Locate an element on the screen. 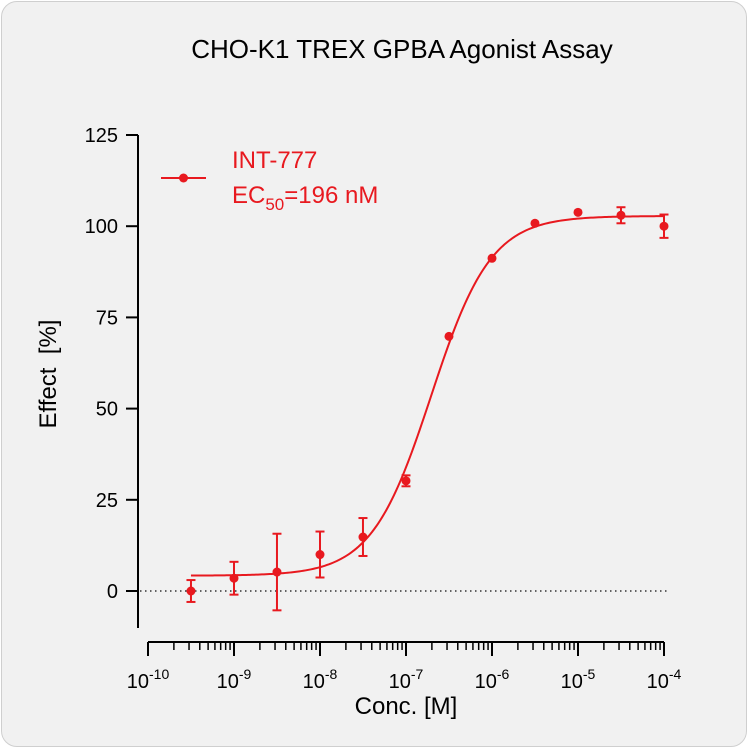 Image resolution: width=750 pixels, height=750 pixels. chart-title: CHO-K1 TREX GPBA Agonist Assay is located at coordinates (401, 49).